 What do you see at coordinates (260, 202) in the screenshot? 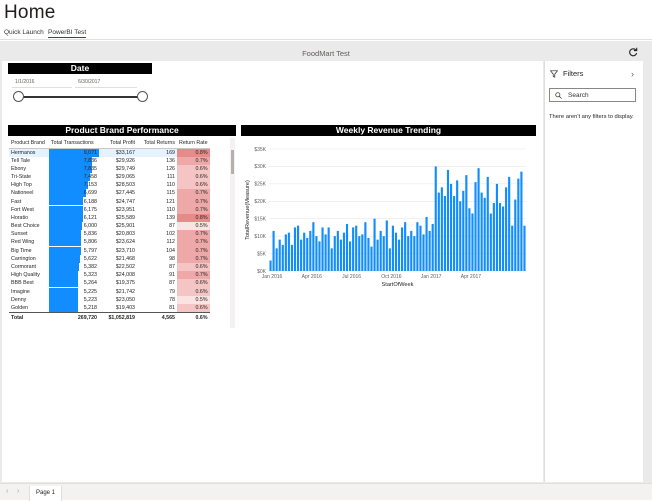
I see `y-tick-label: $20K` at bounding box center [260, 202].